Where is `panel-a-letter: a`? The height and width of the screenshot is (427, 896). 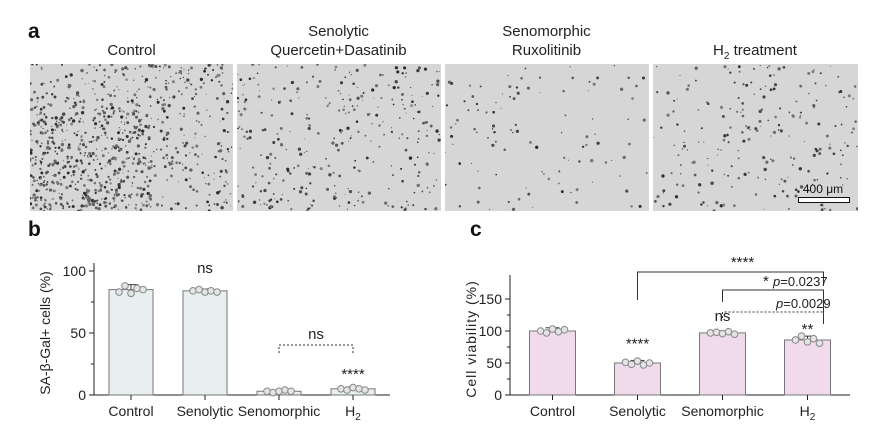 panel-a-letter: a is located at coordinates (34, 31).